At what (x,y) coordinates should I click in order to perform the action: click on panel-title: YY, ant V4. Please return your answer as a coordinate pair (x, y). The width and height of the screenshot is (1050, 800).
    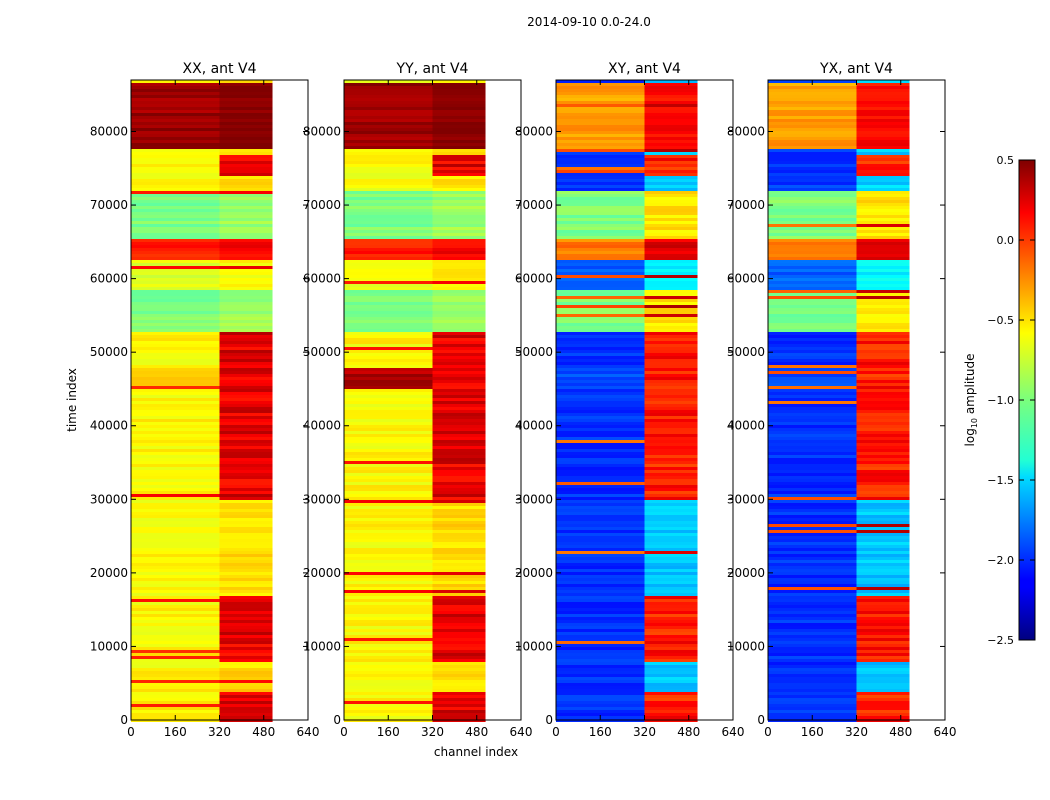
    Looking at the image, I should click on (432, 69).